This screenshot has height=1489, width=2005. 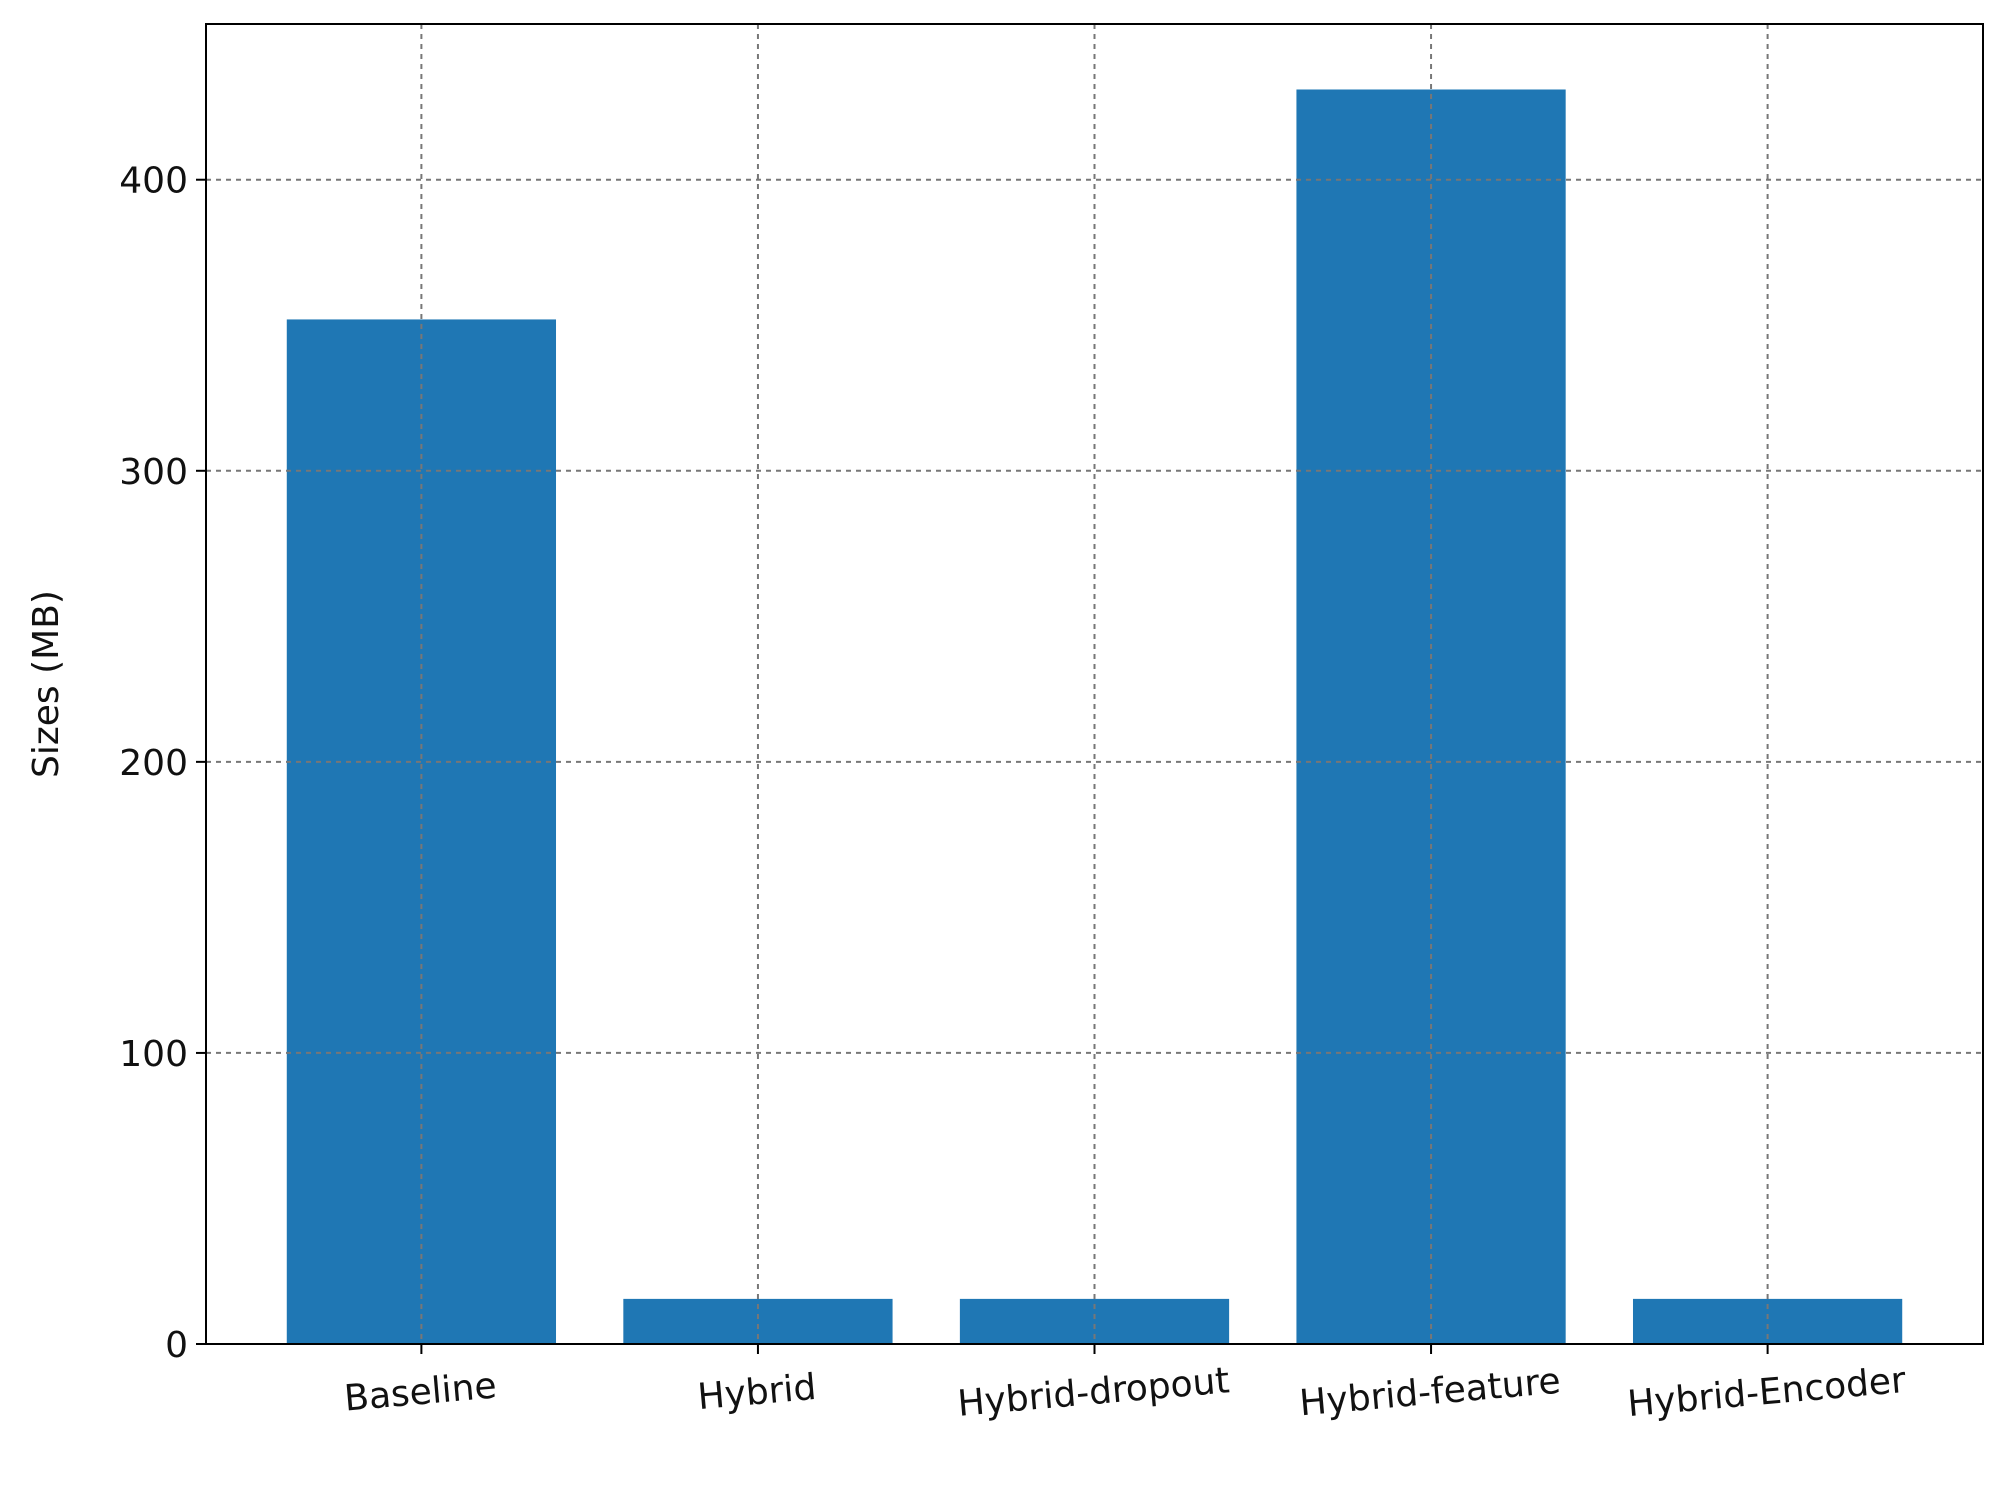 I want to click on x-tick-label: Hybrid-feature, so click(x=1430, y=1393).